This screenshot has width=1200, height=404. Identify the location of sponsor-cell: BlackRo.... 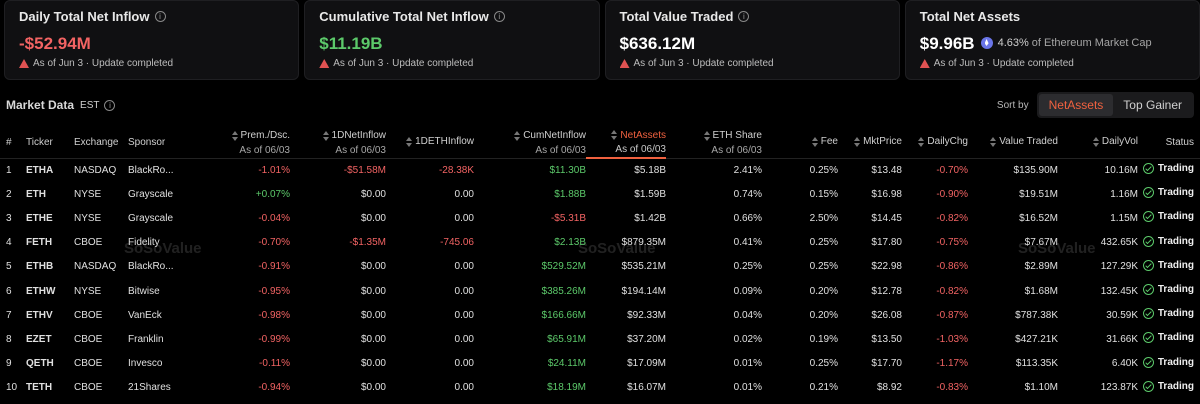
(151, 170).